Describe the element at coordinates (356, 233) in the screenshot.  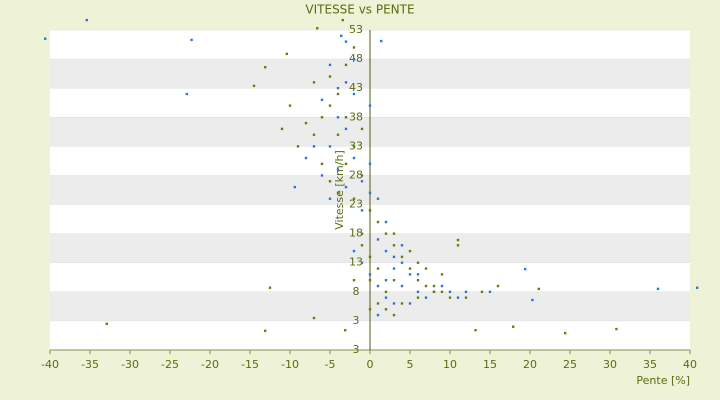
I see `y-tick-label: 18` at that location.